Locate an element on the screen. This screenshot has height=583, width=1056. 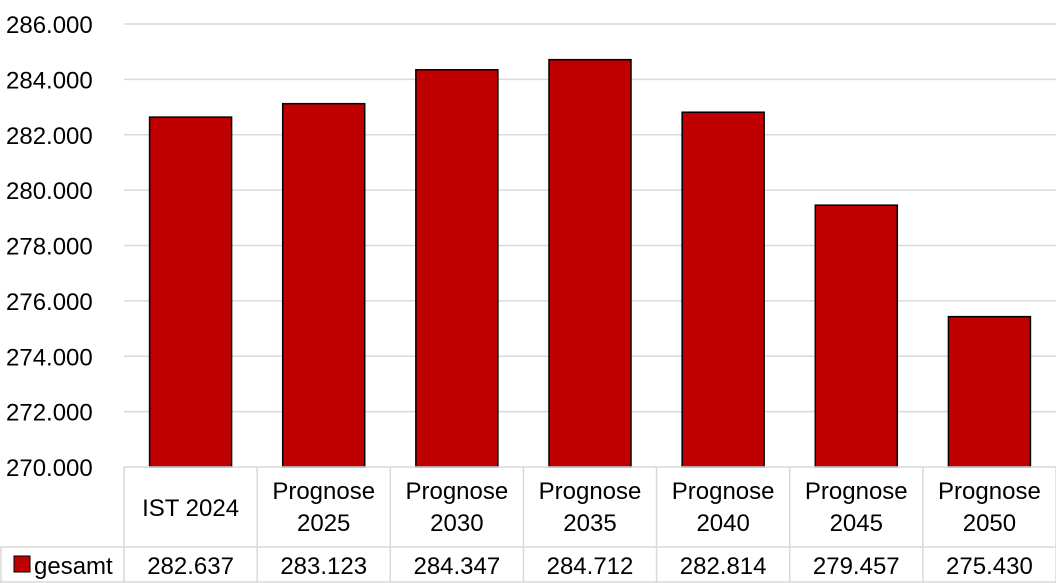
y-tick-label: 284.000 is located at coordinates (49, 80).